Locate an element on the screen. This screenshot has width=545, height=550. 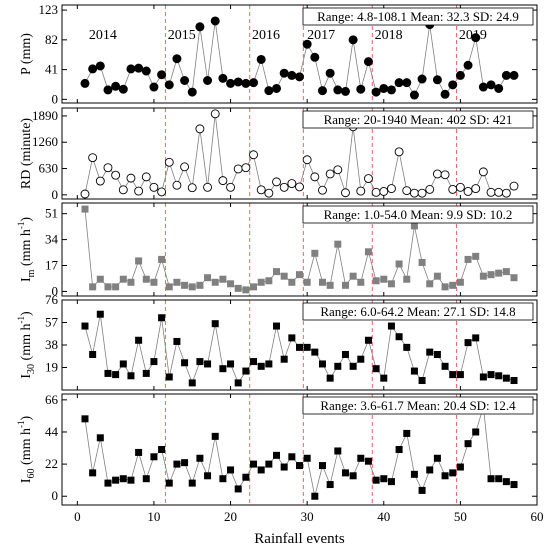
x-axis: 0 10 20 30 40 50 60 is located at coordinates (308, 516).